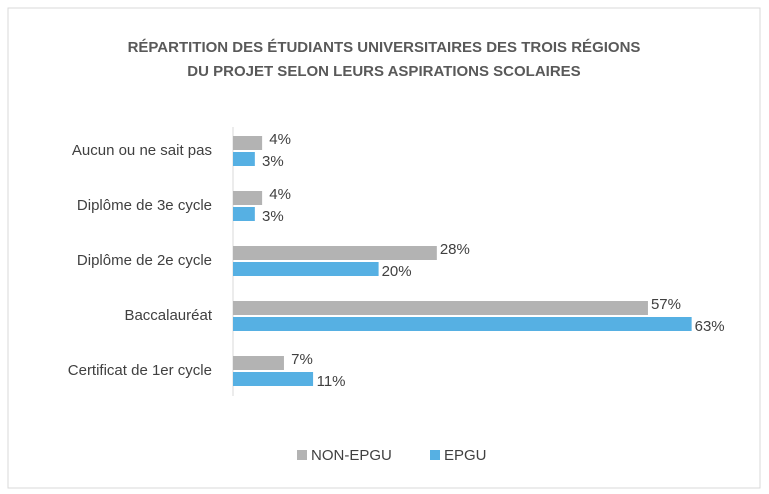 This screenshot has width=769, height=494. What do you see at coordinates (710, 326) in the screenshot?
I see `value-label: 63%` at bounding box center [710, 326].